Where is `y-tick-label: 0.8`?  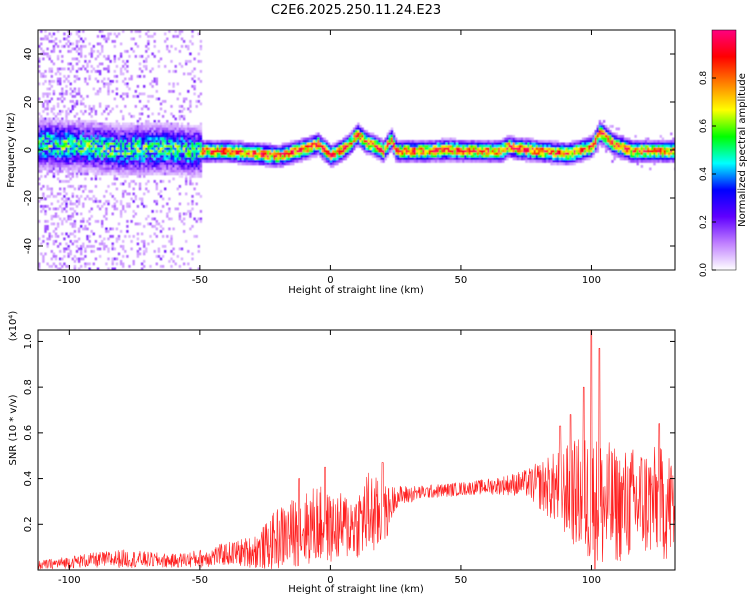 y-tick-label: 0.8 is located at coordinates (28, 387).